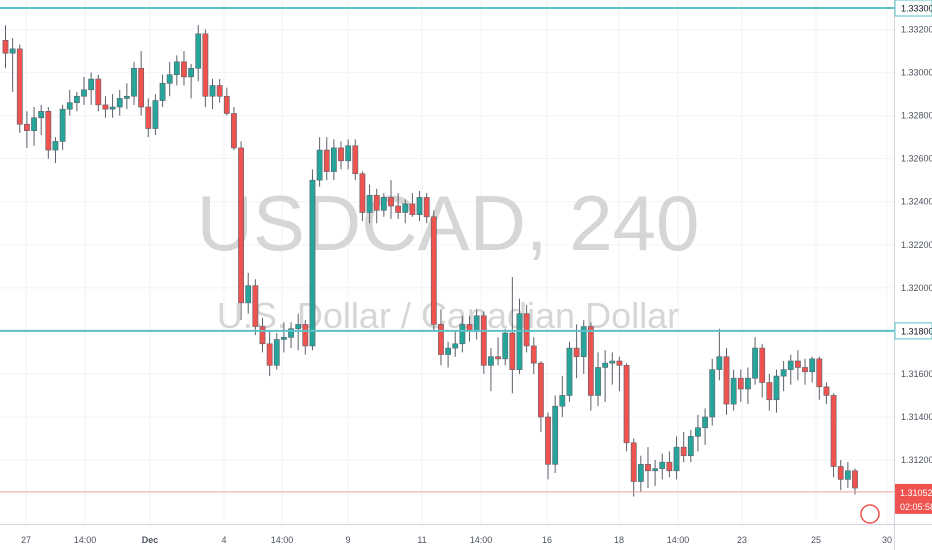 Image resolution: width=932 pixels, height=550 pixels. What do you see at coordinates (916, 9) in the screenshot?
I see `hline-price-label: 1.33300` at bounding box center [916, 9].